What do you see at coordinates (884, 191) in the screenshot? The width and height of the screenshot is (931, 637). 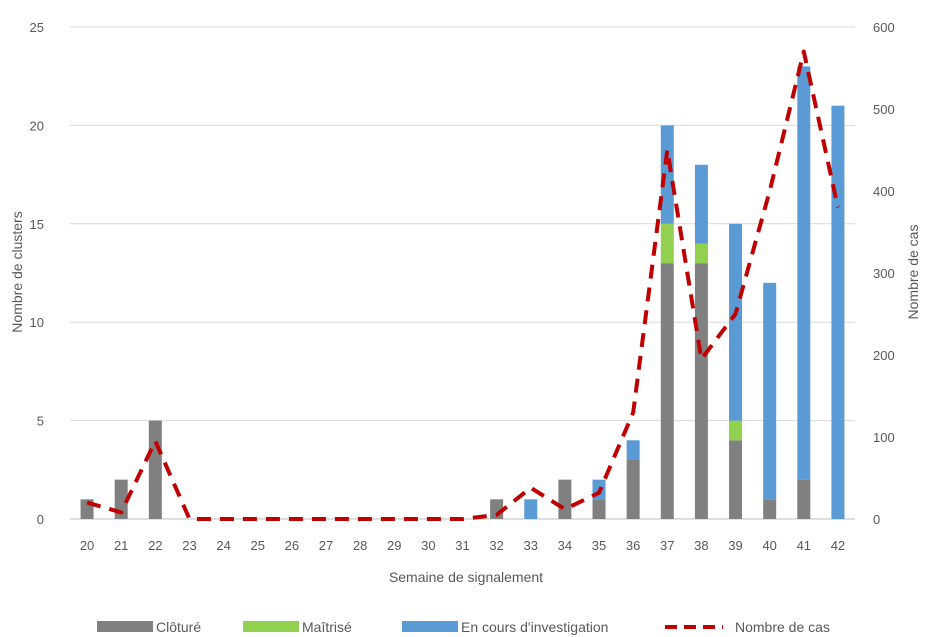 I see `y2-tick-label: 400` at bounding box center [884, 191].